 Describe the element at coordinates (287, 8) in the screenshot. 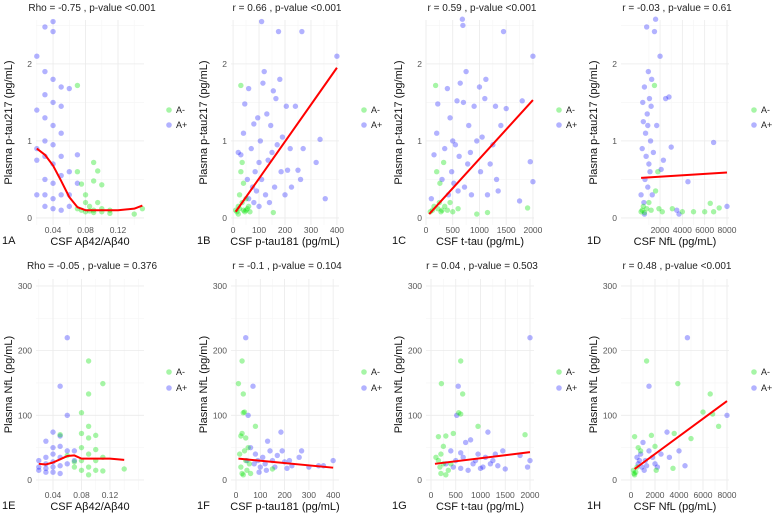

I see `panel-title: r = 0.66 , p-value <0.001` at that location.